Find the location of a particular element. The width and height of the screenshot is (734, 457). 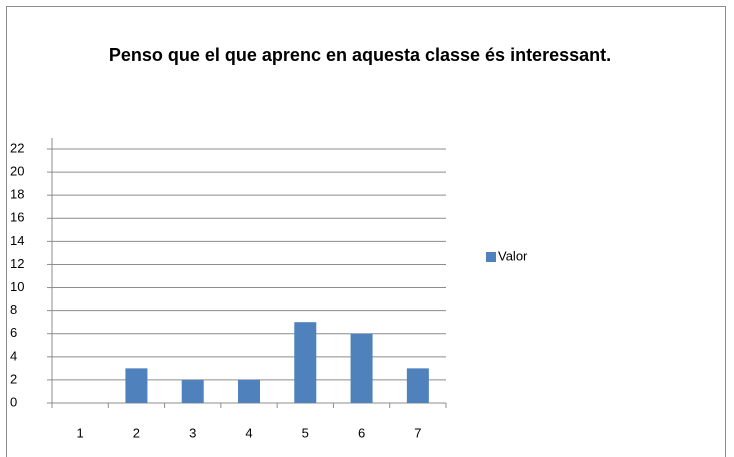

y-tick-label: 18 is located at coordinates (17, 194).